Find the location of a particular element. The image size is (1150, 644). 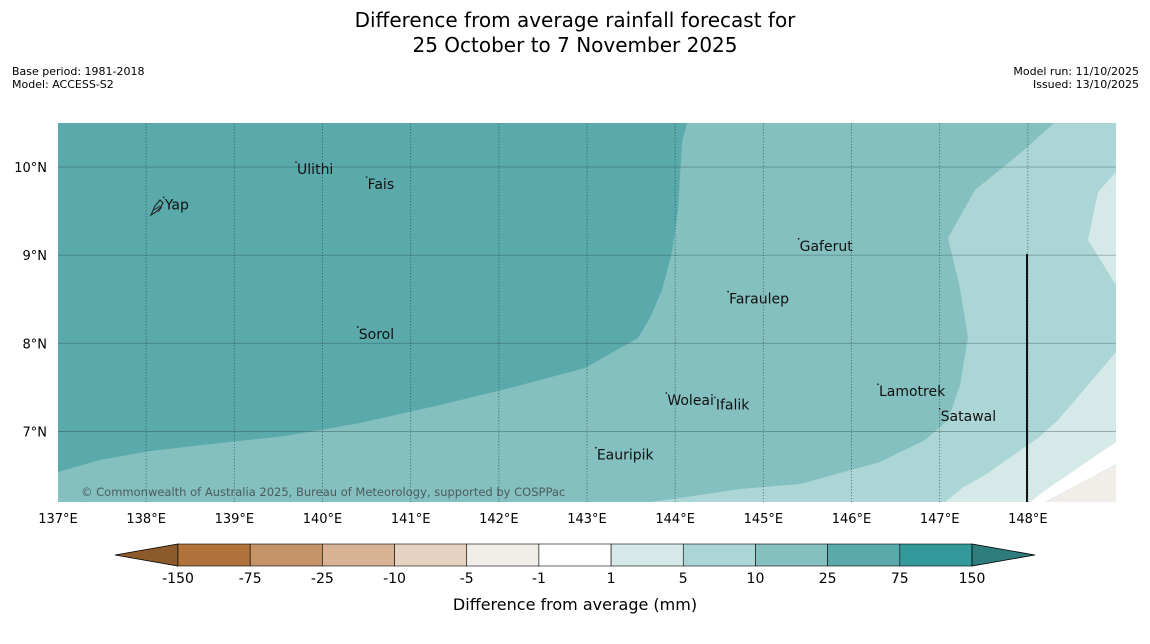

yap-island-reef is located at coordinates (158, 209).